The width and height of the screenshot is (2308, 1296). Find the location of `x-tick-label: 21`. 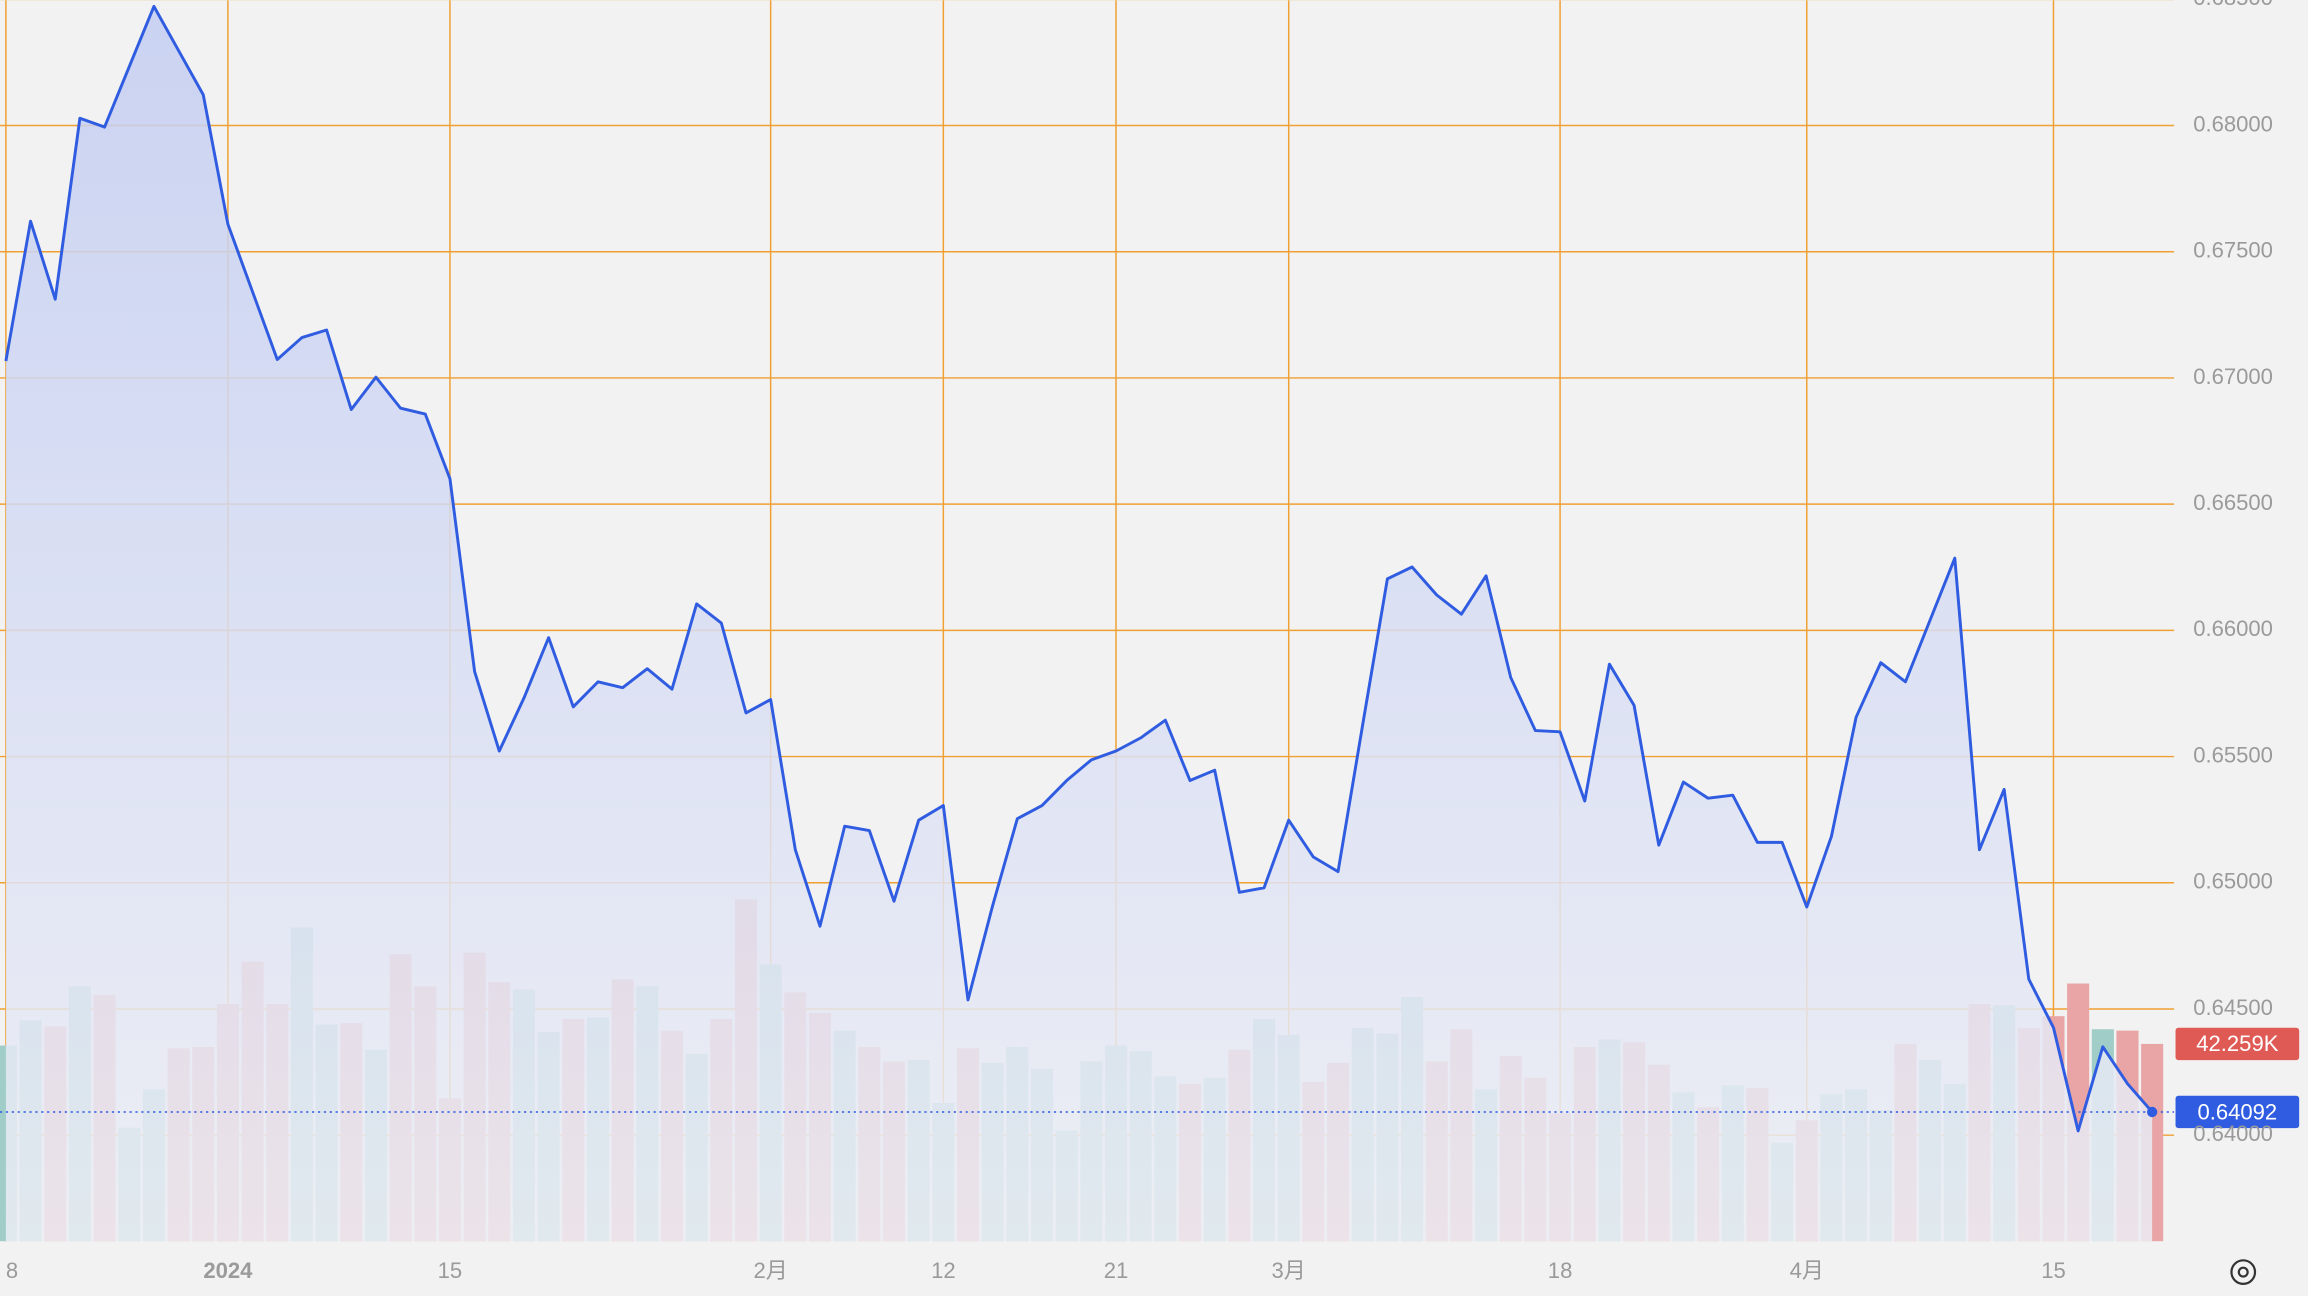

x-tick-label: 21 is located at coordinates (1116, 1270).